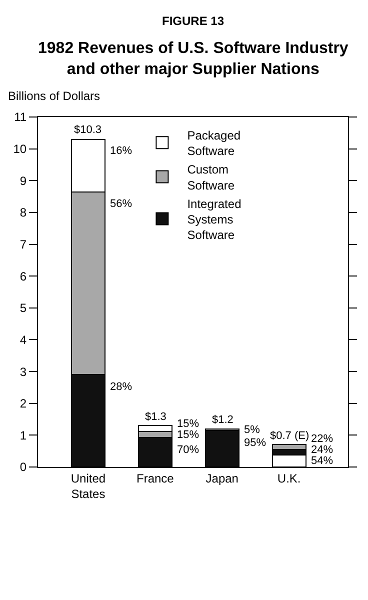 The image size is (368, 600). I want to click on y-tick-label: 8, so click(23, 213).